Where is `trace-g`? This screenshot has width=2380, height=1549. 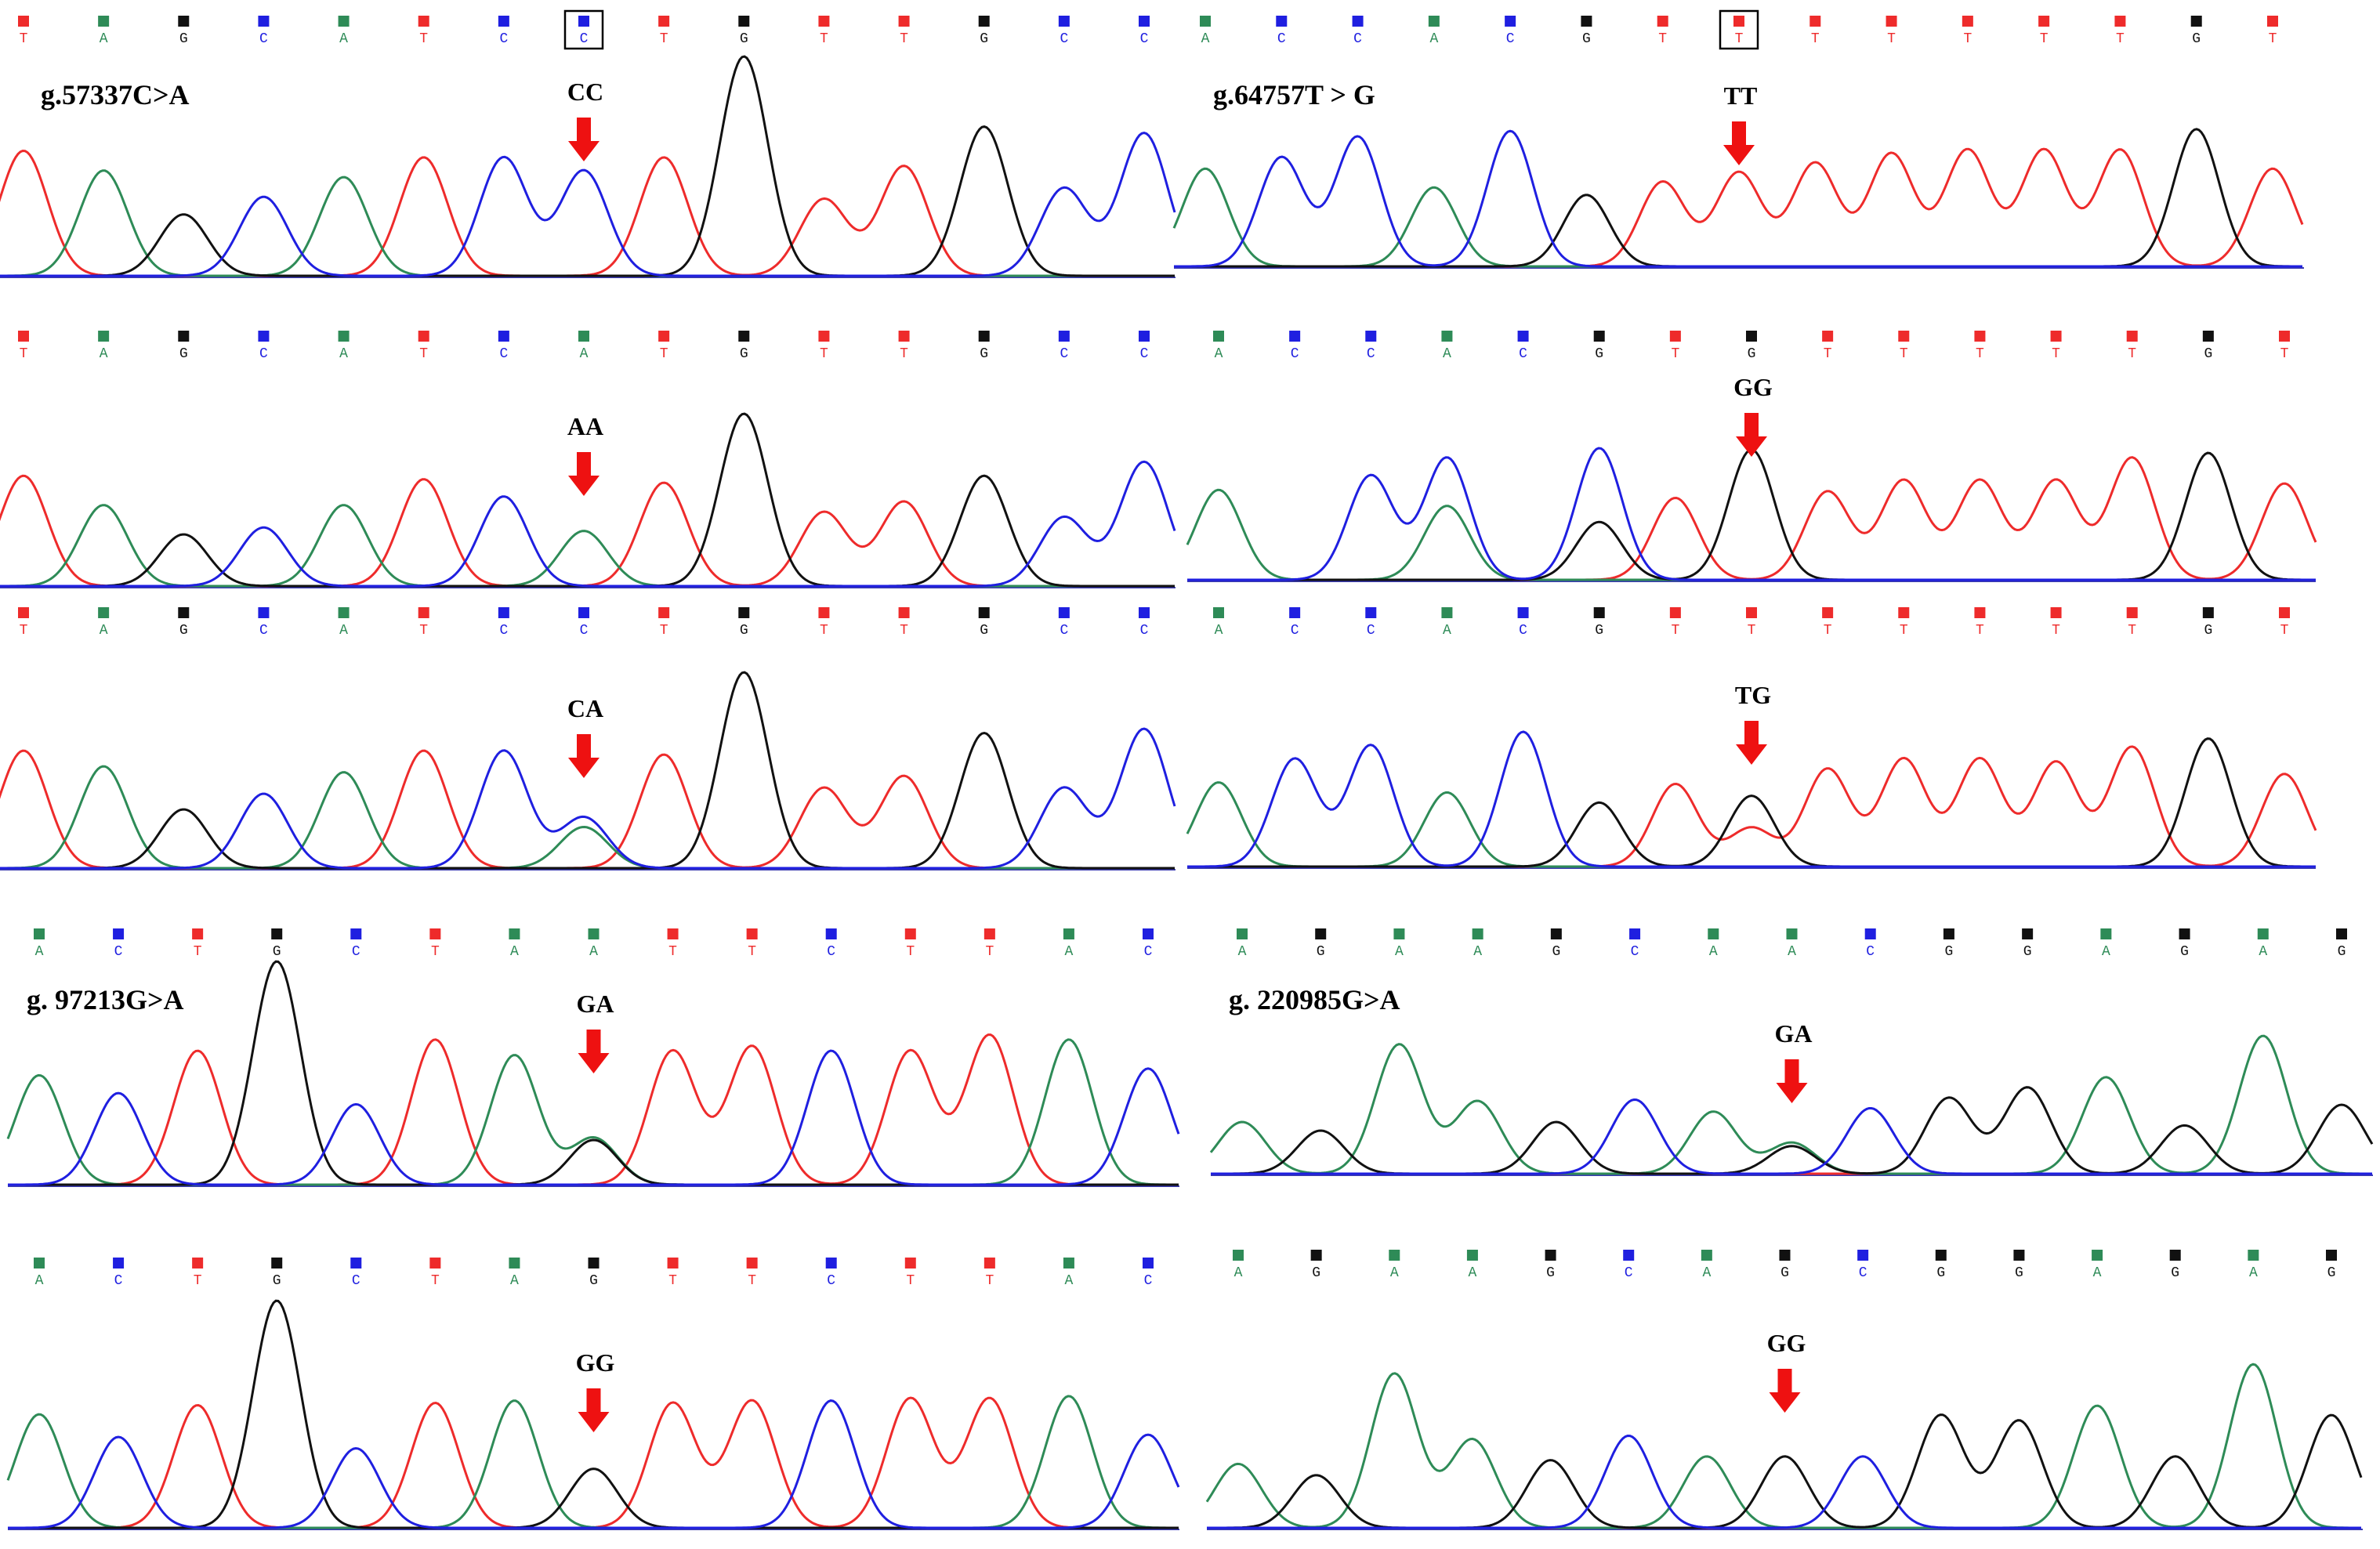 trace-g is located at coordinates (587, 771).